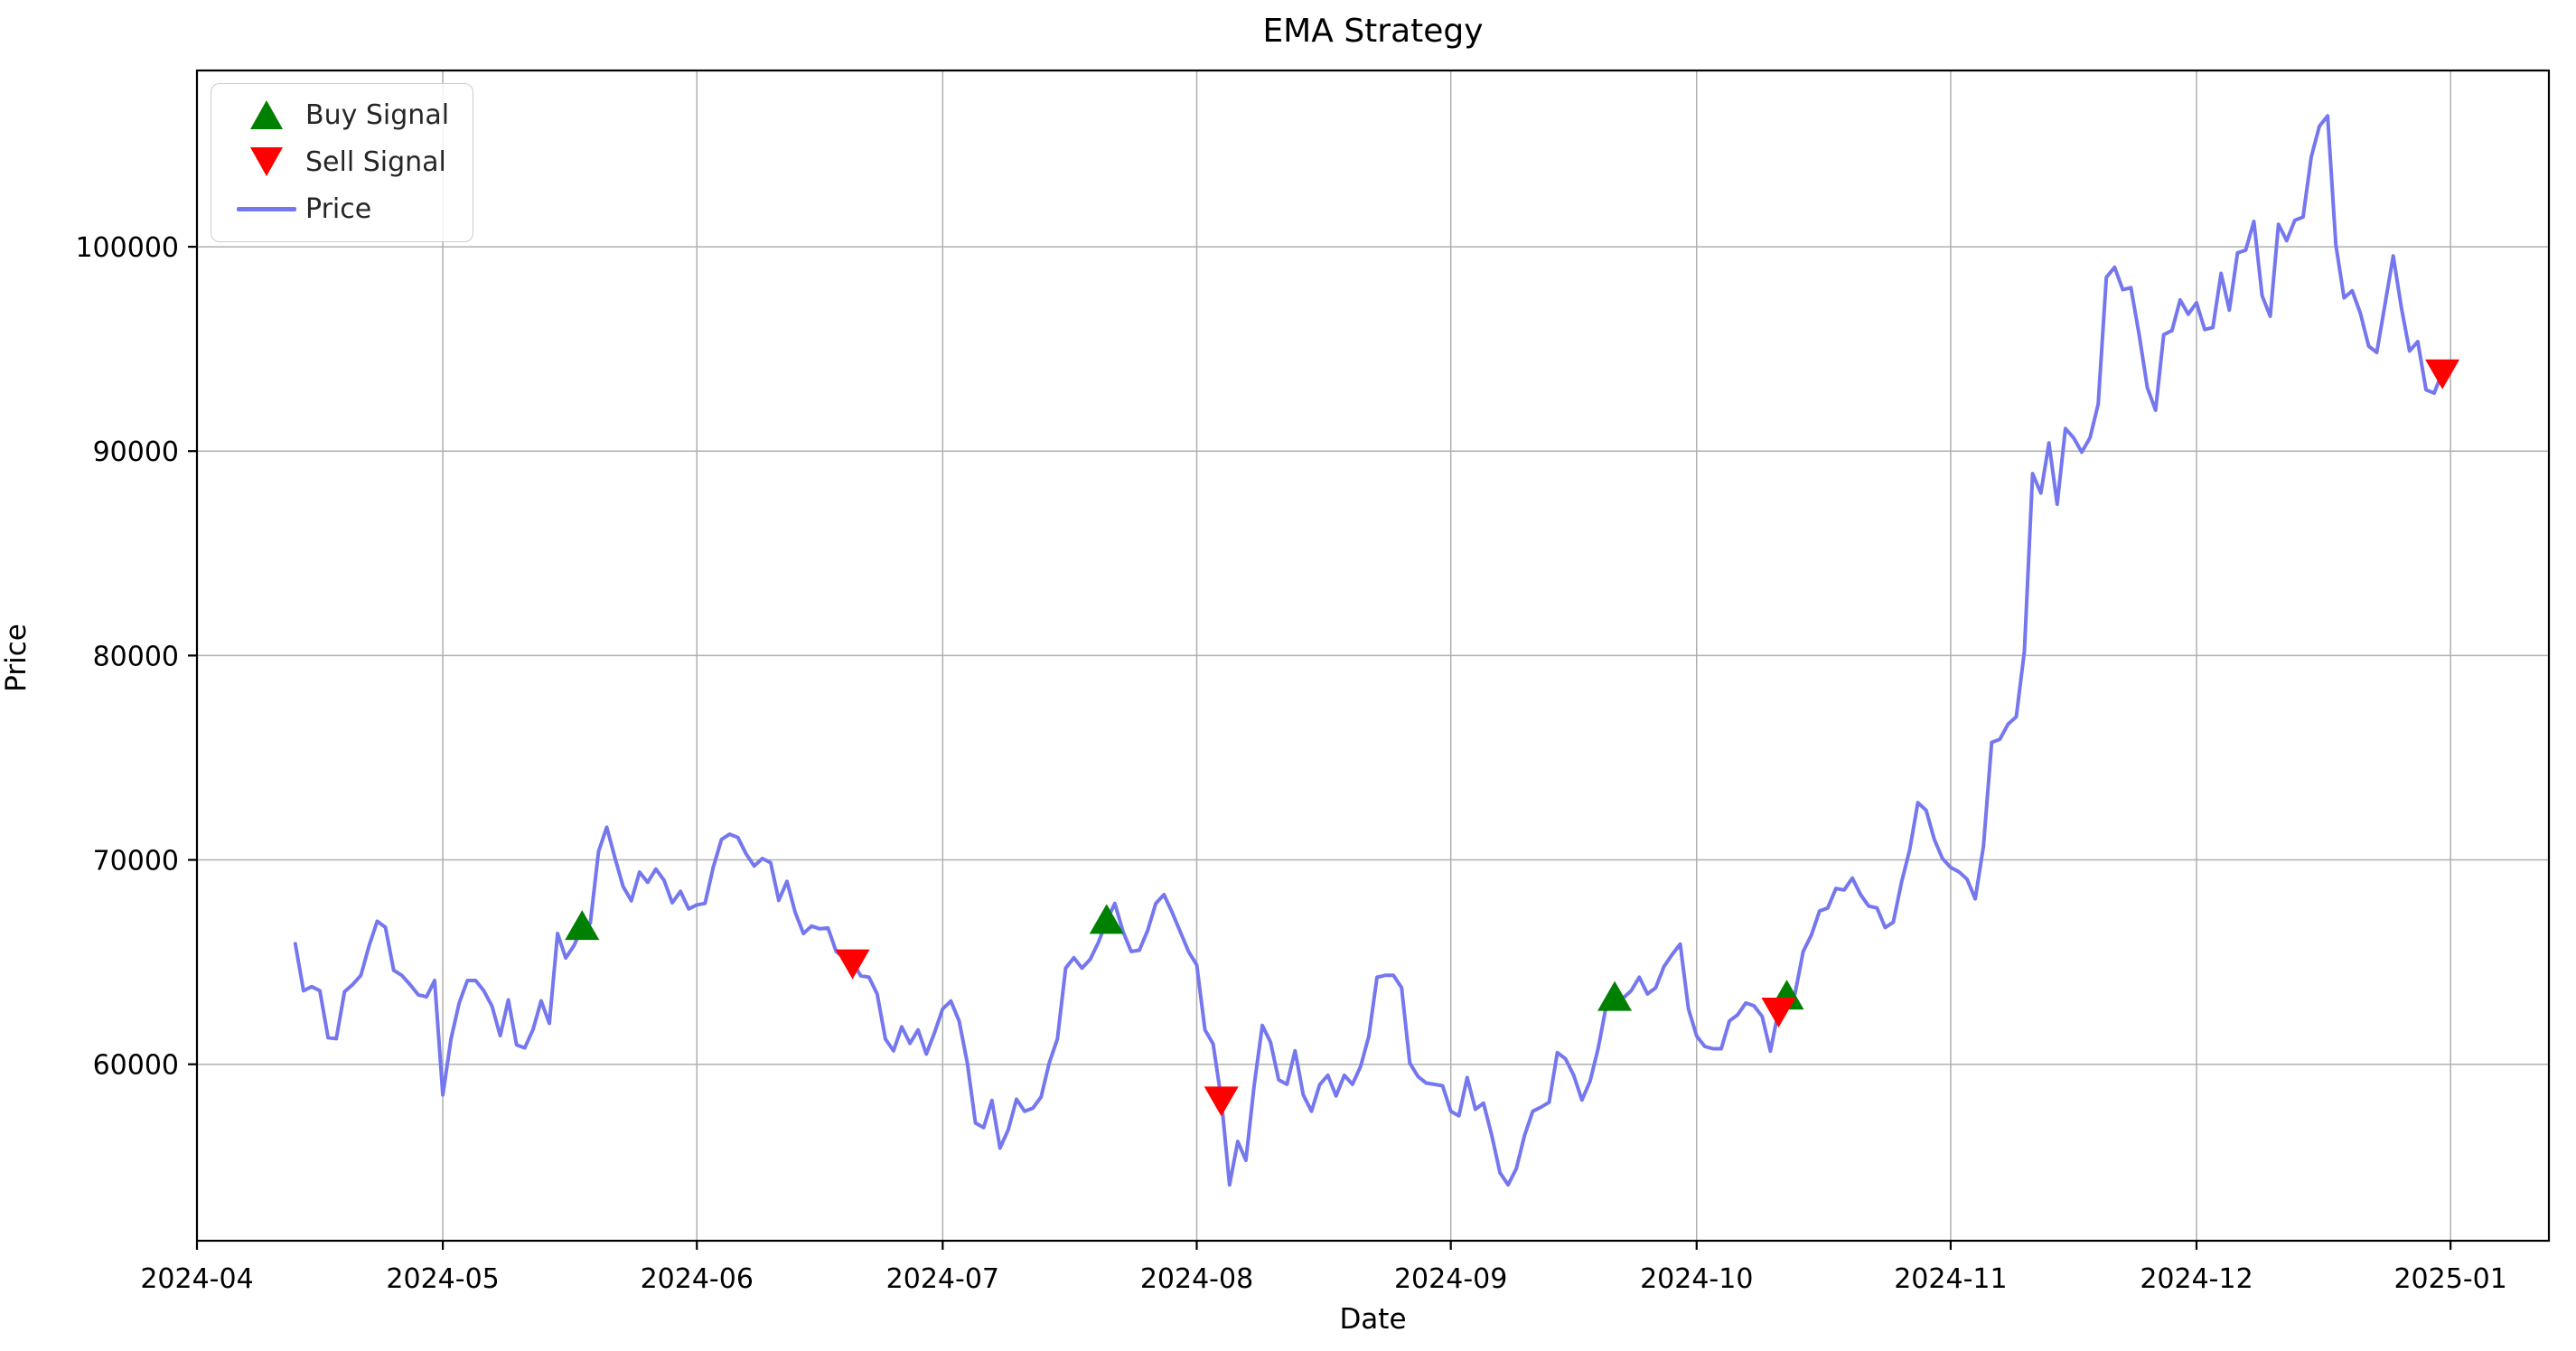 This screenshot has width=2576, height=1351. I want to click on legend-item-price: Price, so click(338, 208).